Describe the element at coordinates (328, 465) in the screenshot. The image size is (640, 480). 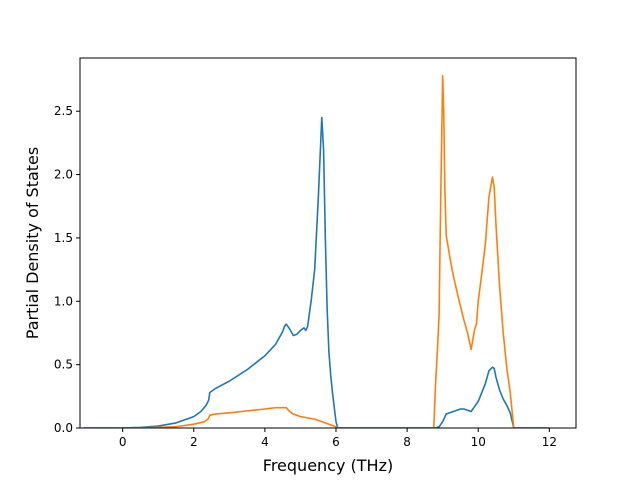
I see `x-axis-label: Frequency (THz)` at that location.